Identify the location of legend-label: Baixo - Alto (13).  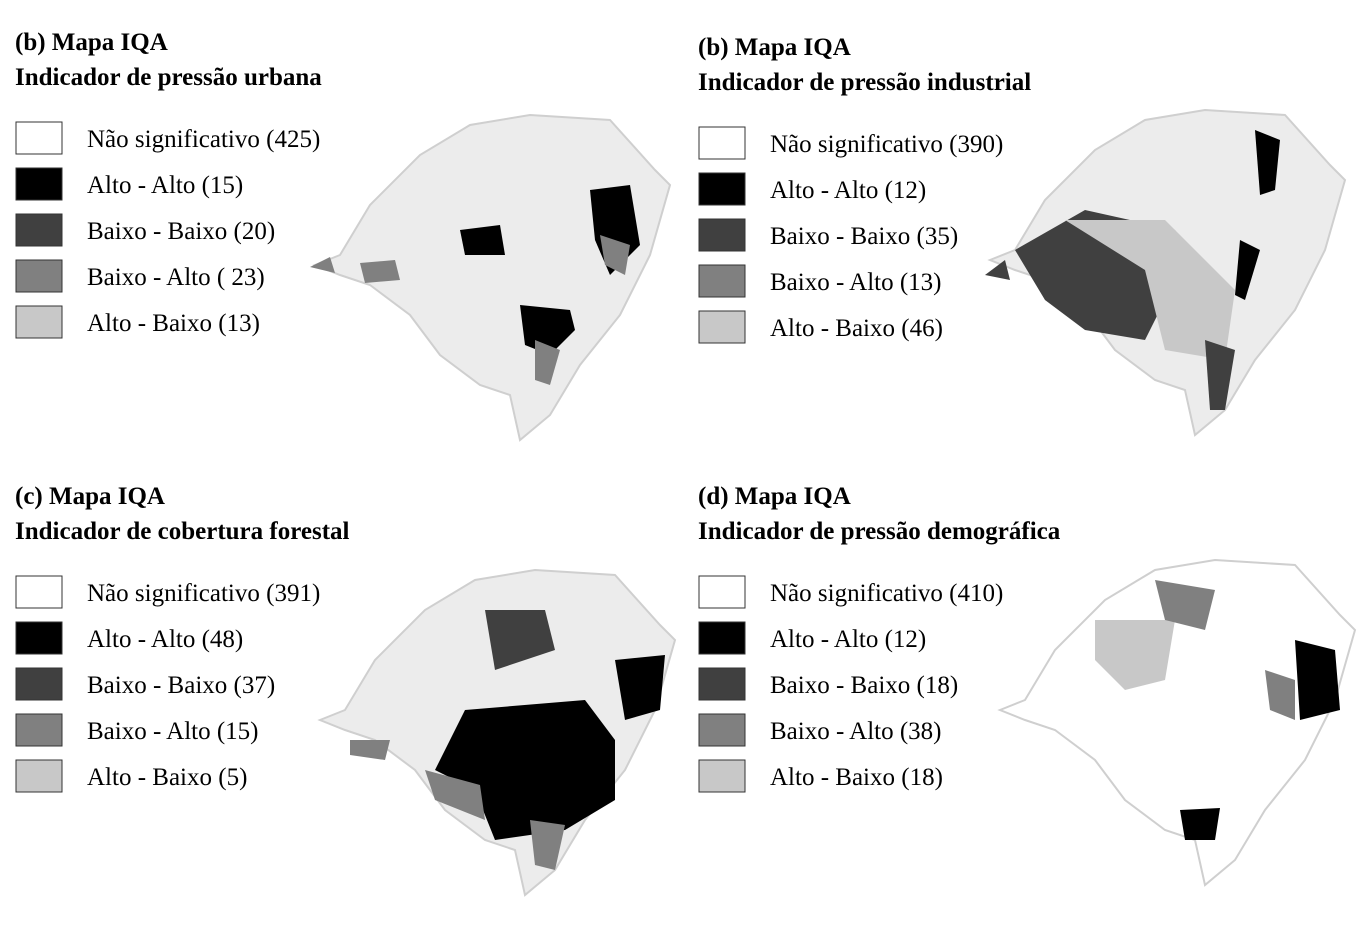
(856, 282).